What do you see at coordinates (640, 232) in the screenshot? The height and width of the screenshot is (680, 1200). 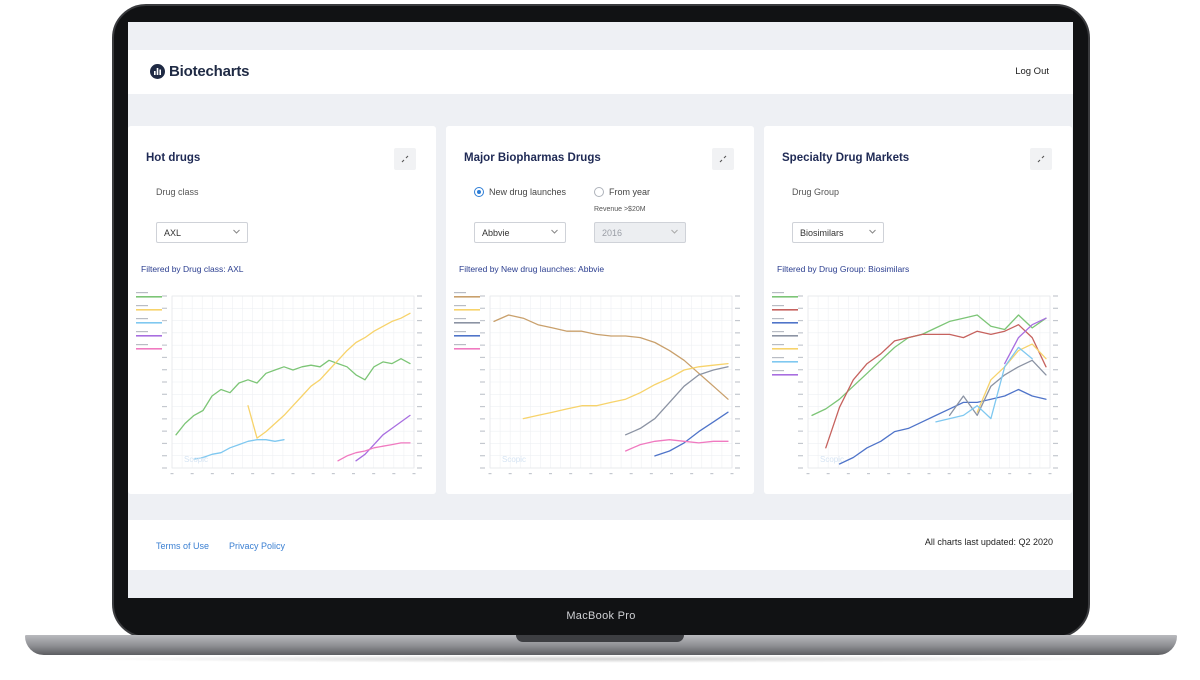 I see `year-select: 2016` at bounding box center [640, 232].